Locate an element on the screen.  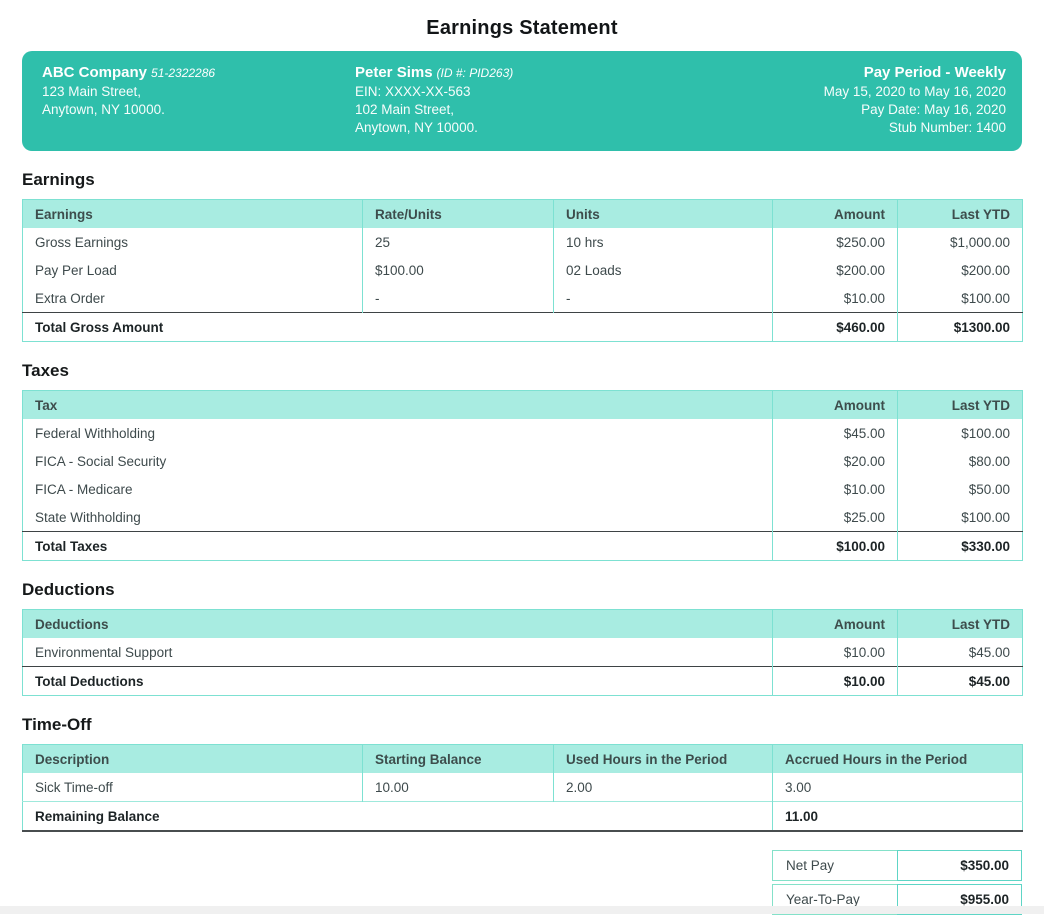
column-header: Deductions is located at coordinates (397, 623).